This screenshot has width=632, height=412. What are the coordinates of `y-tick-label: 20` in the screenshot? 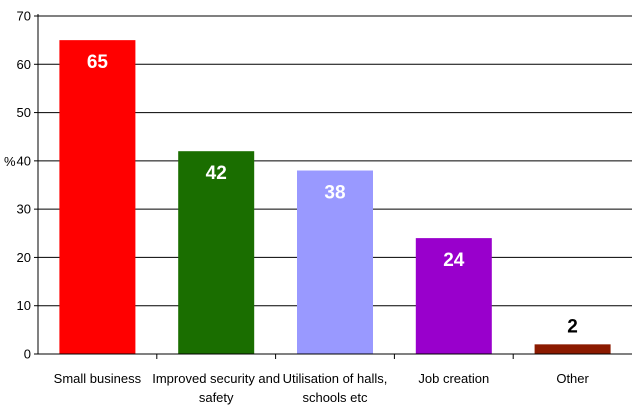 It's located at (24, 257).